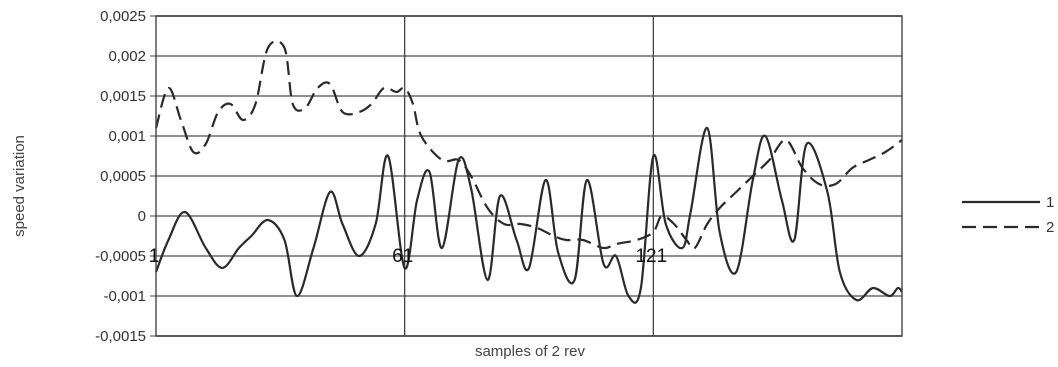 This screenshot has height=367, width=1058. Describe the element at coordinates (123, 96) in the screenshot. I see `y-tick-label: 0,0015` at that location.